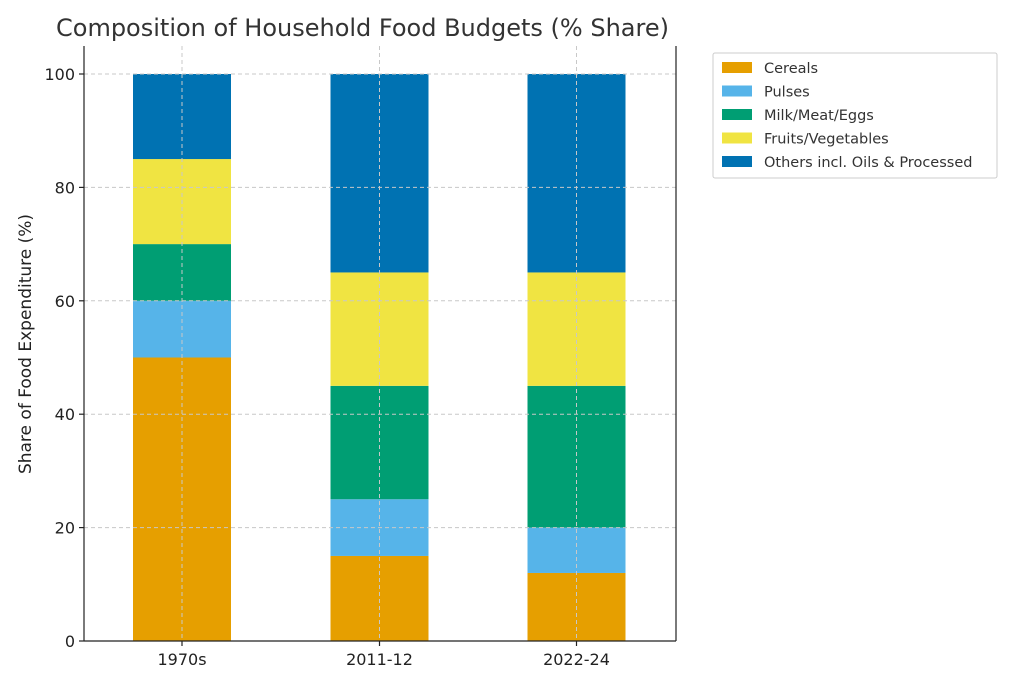  I want to click on y-tick-label: 20, so click(65, 528).